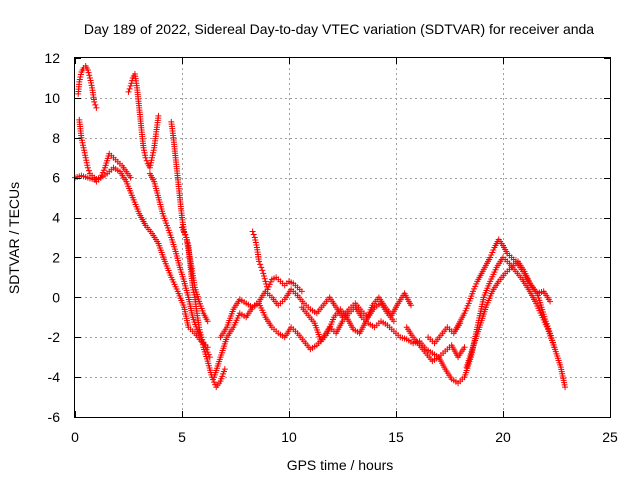 The height and width of the screenshot is (480, 640). I want to click on y-tick-label: -2, so click(54, 337).